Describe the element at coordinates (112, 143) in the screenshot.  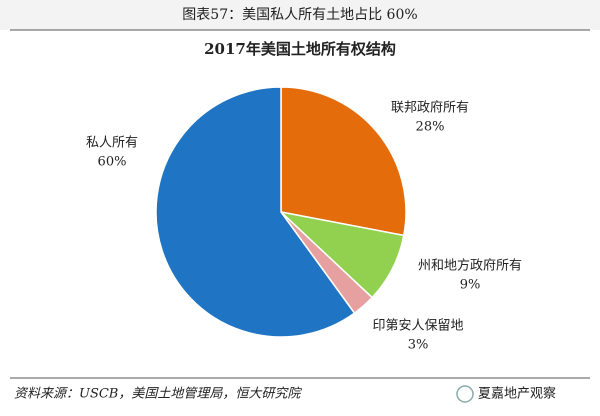
I see `slice-label: 私人所有` at that location.